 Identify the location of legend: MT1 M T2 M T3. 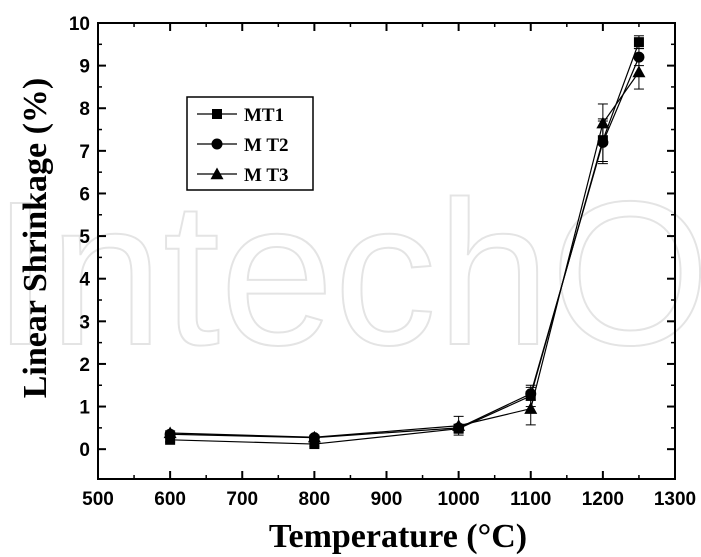
(250, 143).